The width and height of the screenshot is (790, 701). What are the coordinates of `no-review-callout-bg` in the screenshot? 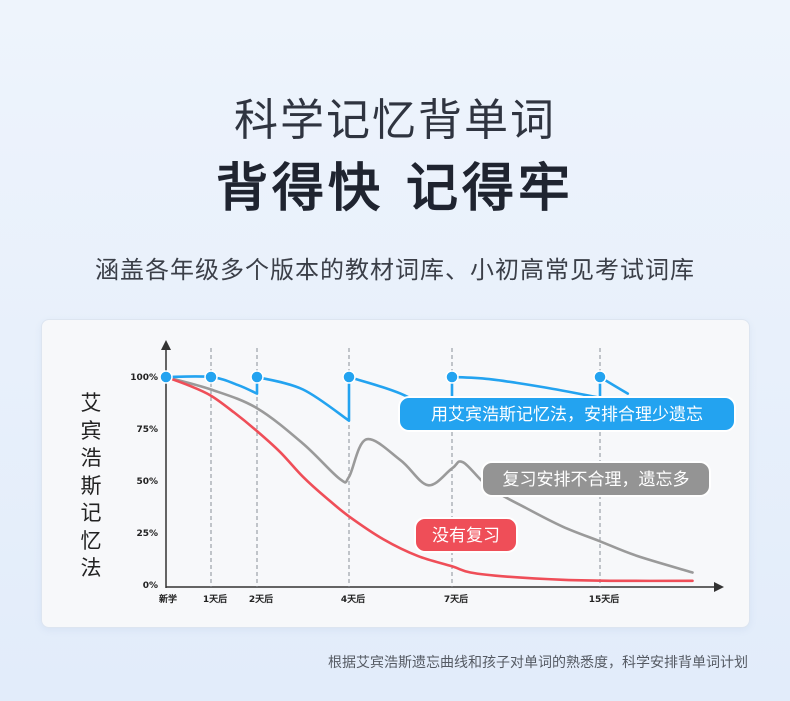 It's located at (466, 535).